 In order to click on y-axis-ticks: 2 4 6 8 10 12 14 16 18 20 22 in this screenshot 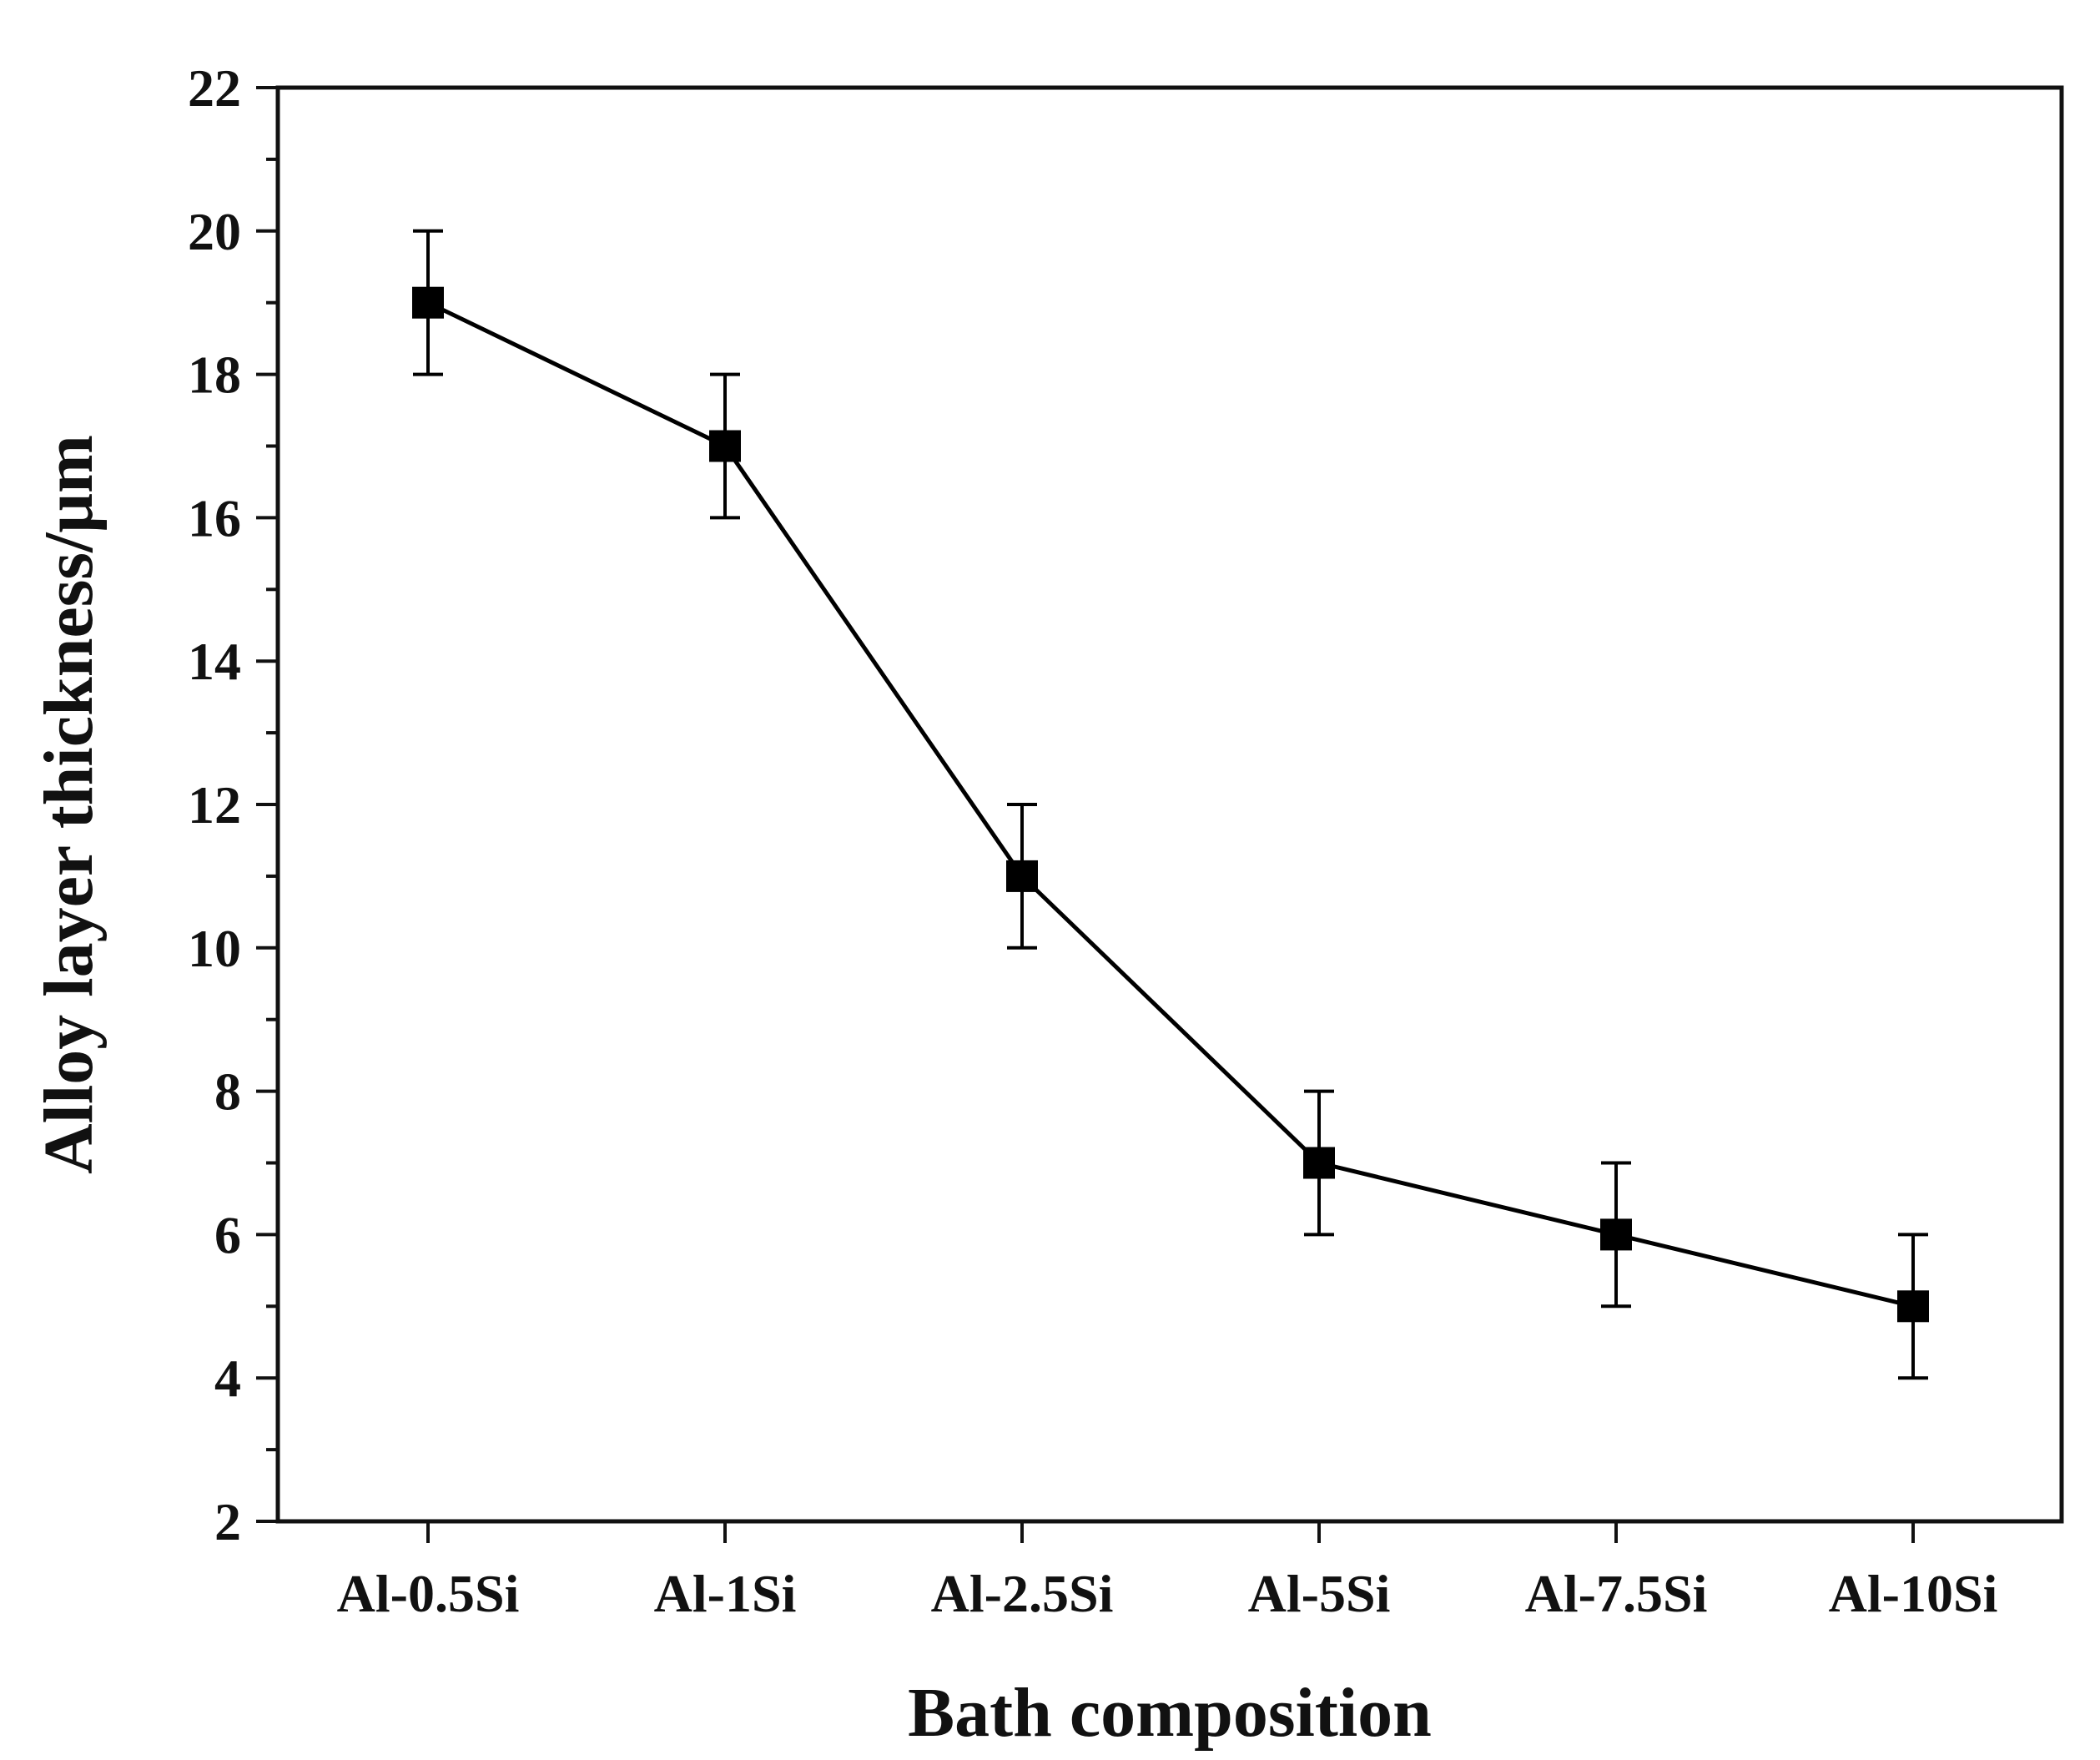, I will do `click(233, 804)`.